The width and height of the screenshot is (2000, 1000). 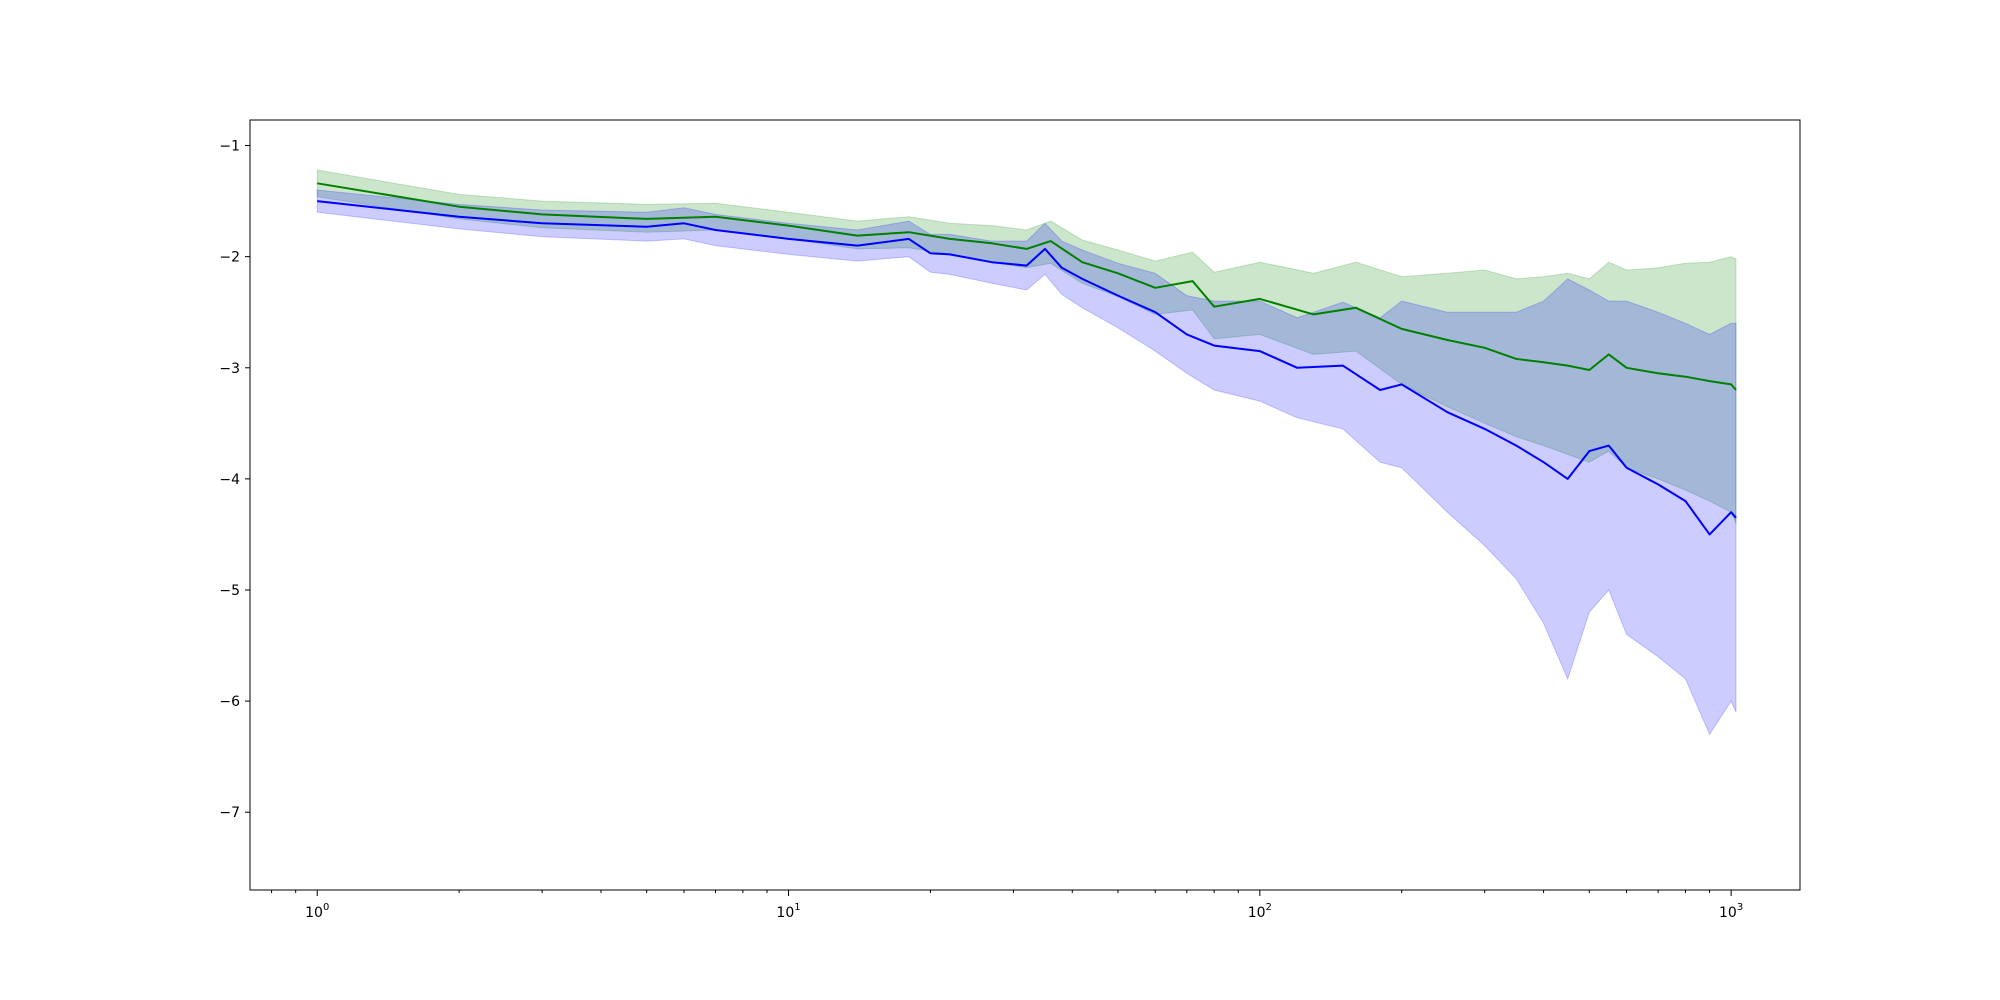 I want to click on y-tick-label: −6, so click(x=229, y=702).